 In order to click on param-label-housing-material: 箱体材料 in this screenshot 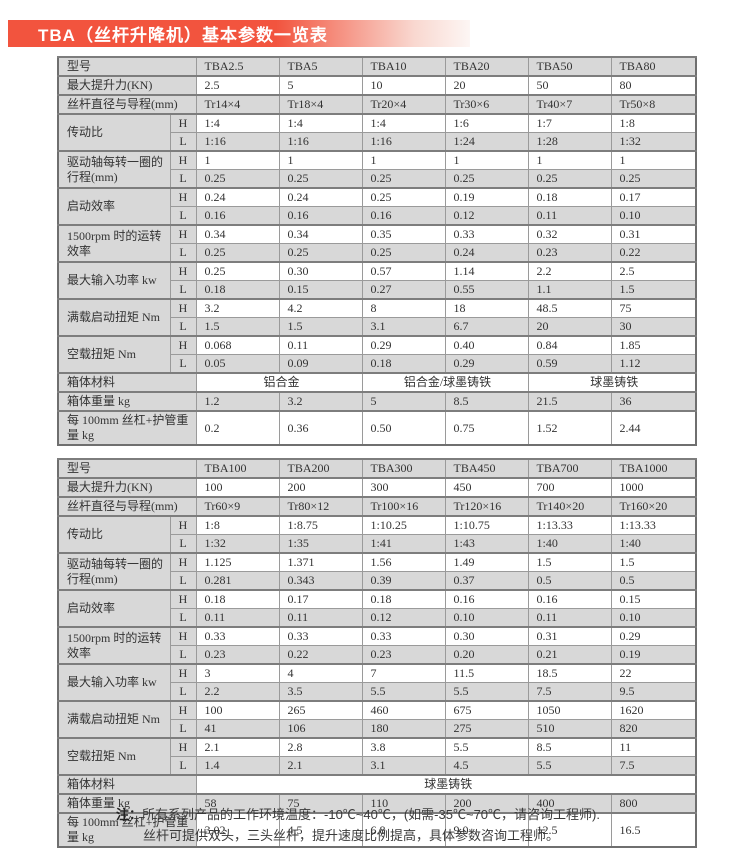, I will do `click(127, 382)`.